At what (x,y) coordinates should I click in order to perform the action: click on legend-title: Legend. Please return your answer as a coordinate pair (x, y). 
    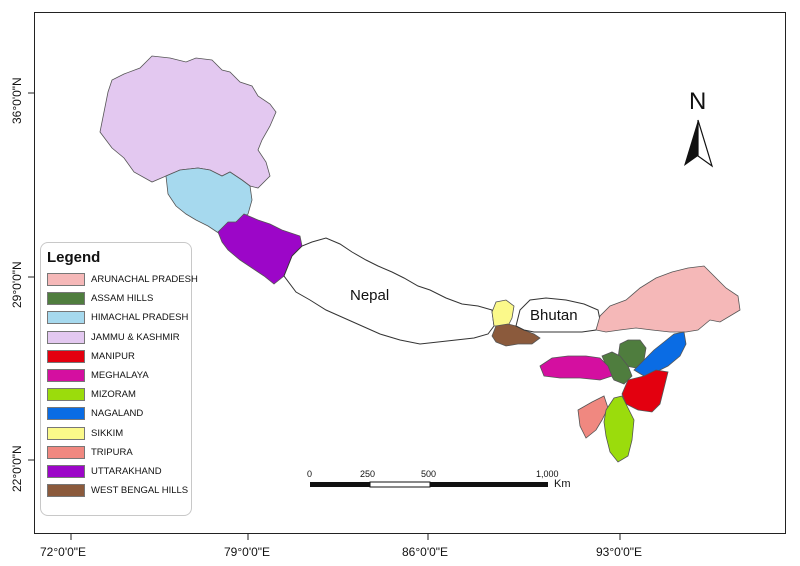
    Looking at the image, I should click on (74, 257).